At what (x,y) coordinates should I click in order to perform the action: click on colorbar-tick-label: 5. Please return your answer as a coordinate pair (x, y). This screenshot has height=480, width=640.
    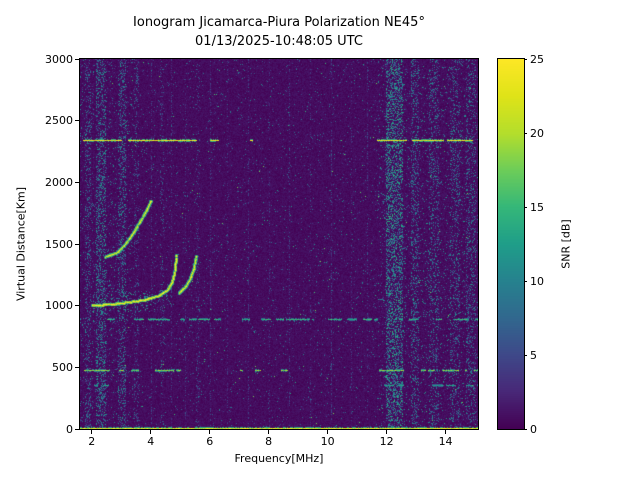
    Looking at the image, I should click on (533, 355).